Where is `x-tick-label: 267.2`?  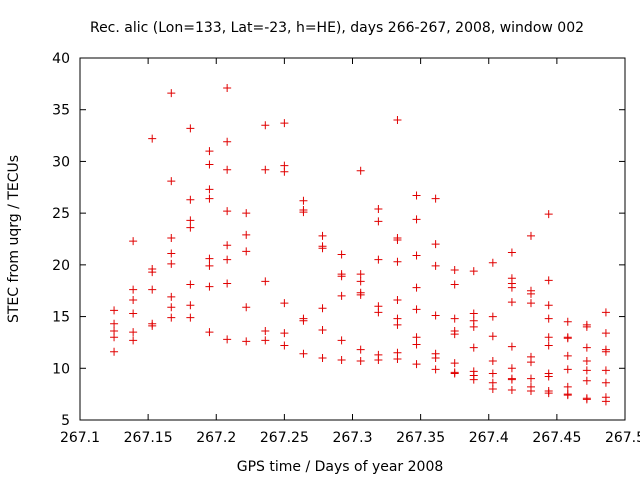
x-tick-label: 267.2 is located at coordinates (216, 438).